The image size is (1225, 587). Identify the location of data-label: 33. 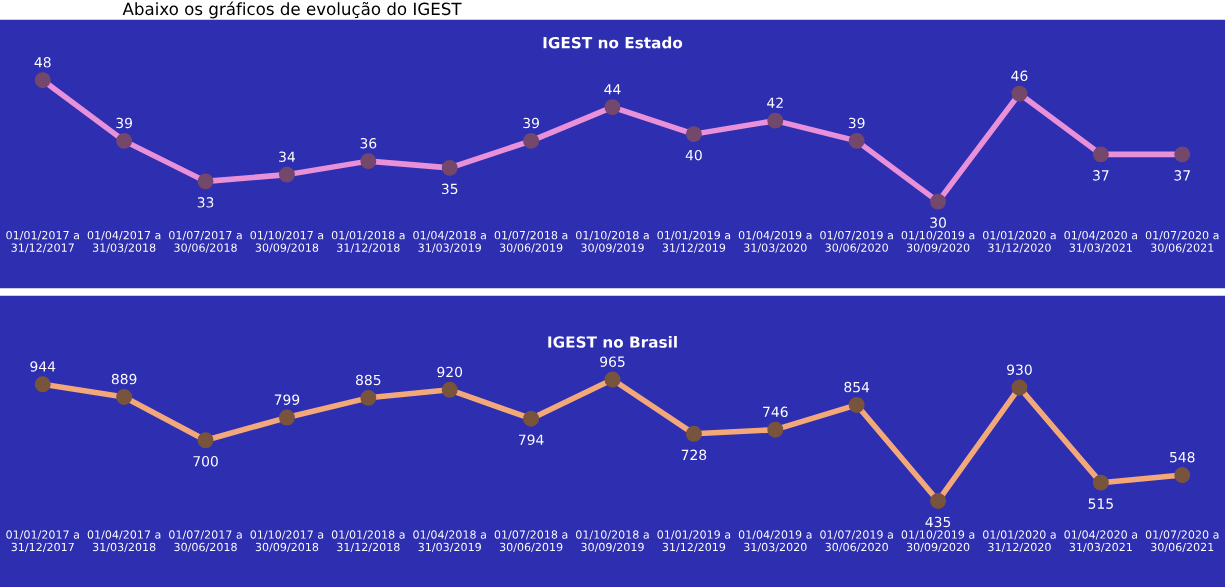
(205, 202).